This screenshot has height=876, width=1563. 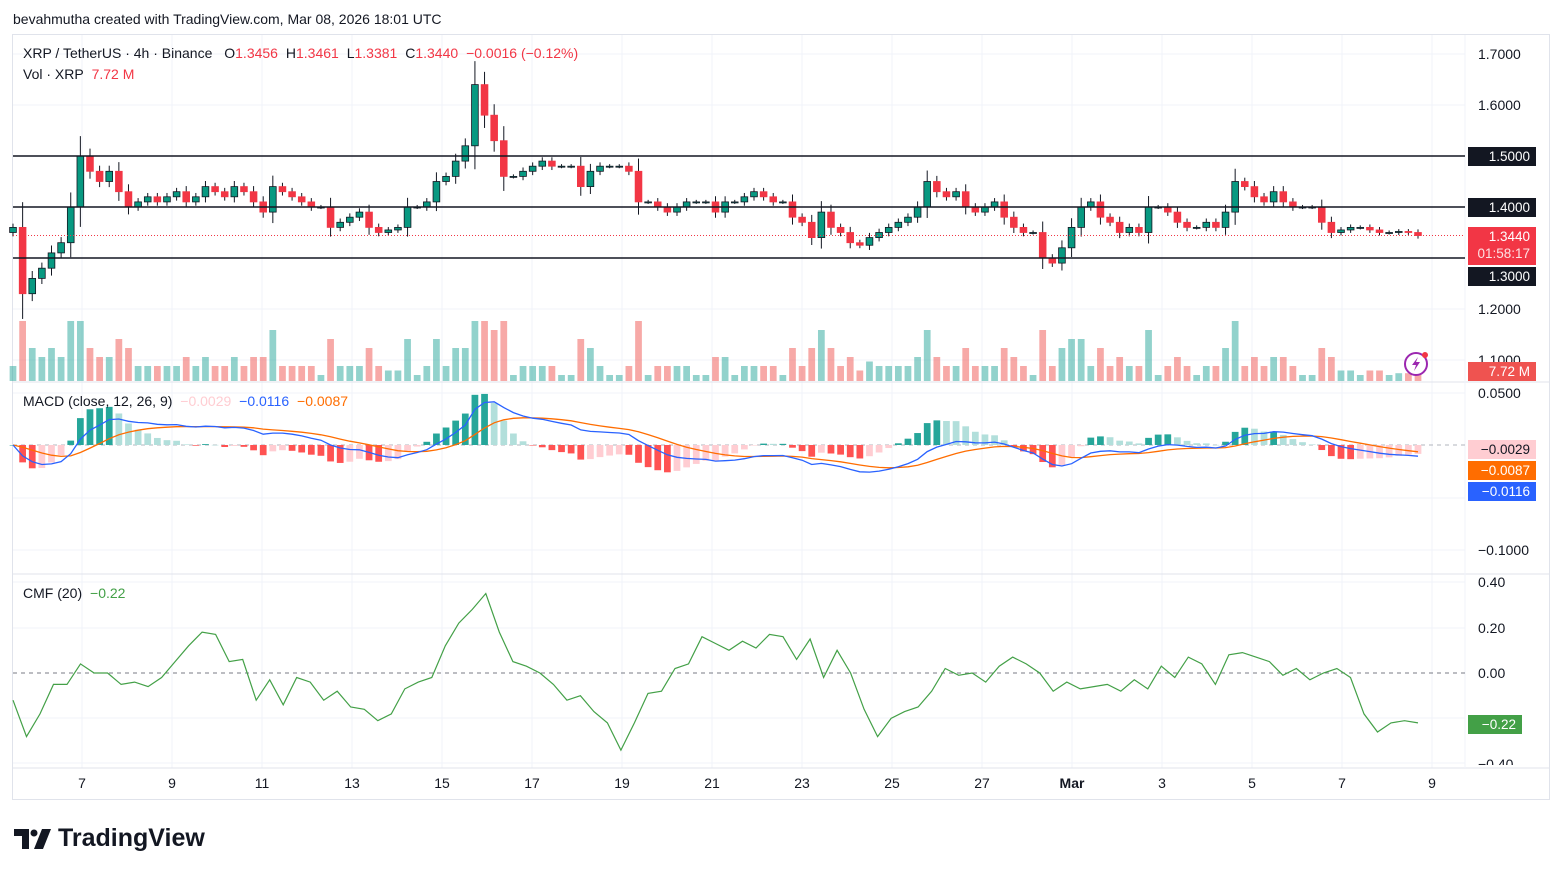 I want to click on cmf-axis-label: 0.40, so click(x=1492, y=582).